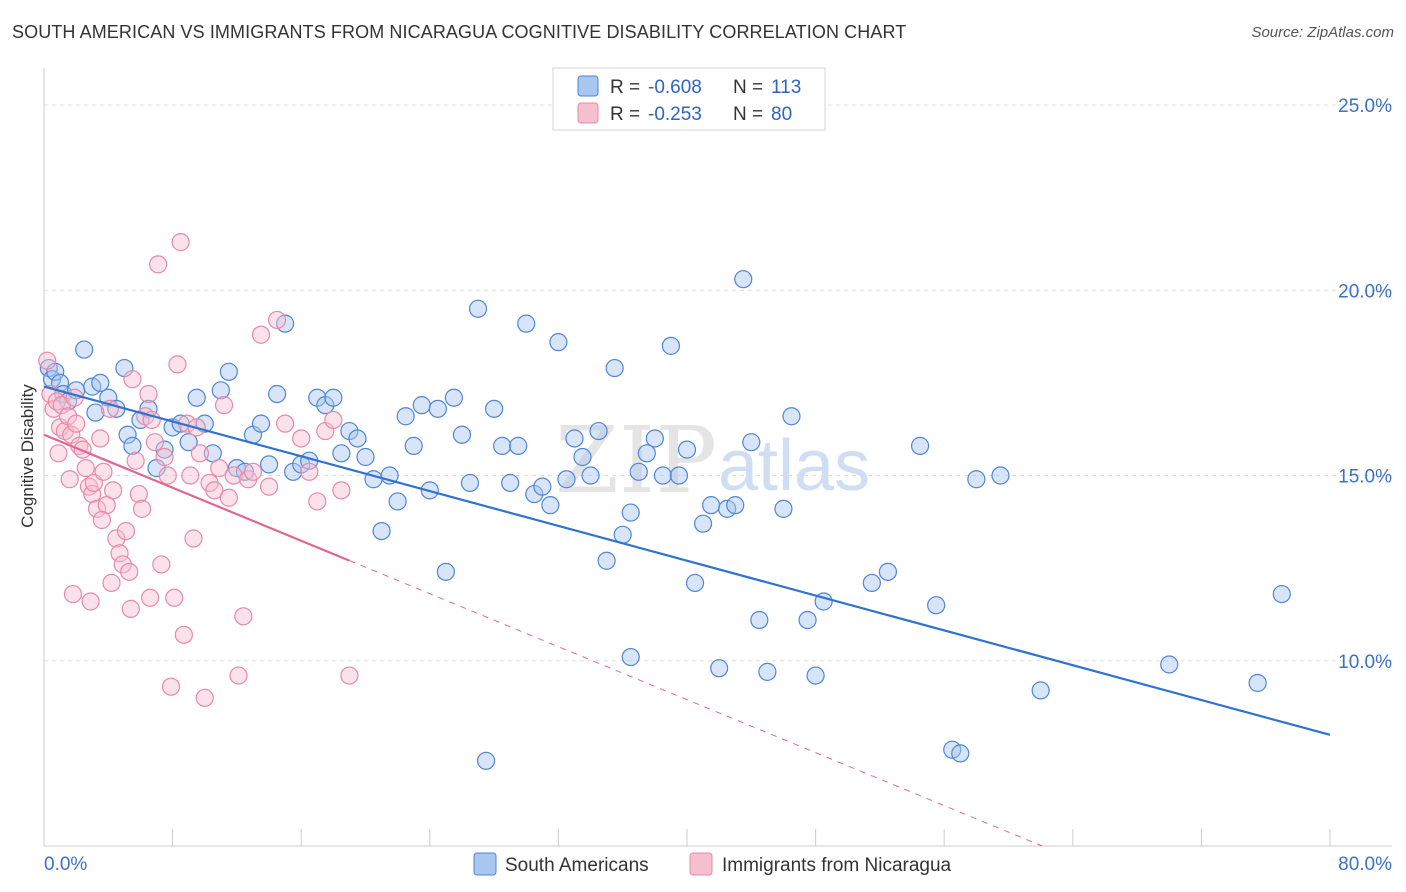  What do you see at coordinates (751, 837) in the screenshot?
I see `x-minor-ticks` at bounding box center [751, 837].